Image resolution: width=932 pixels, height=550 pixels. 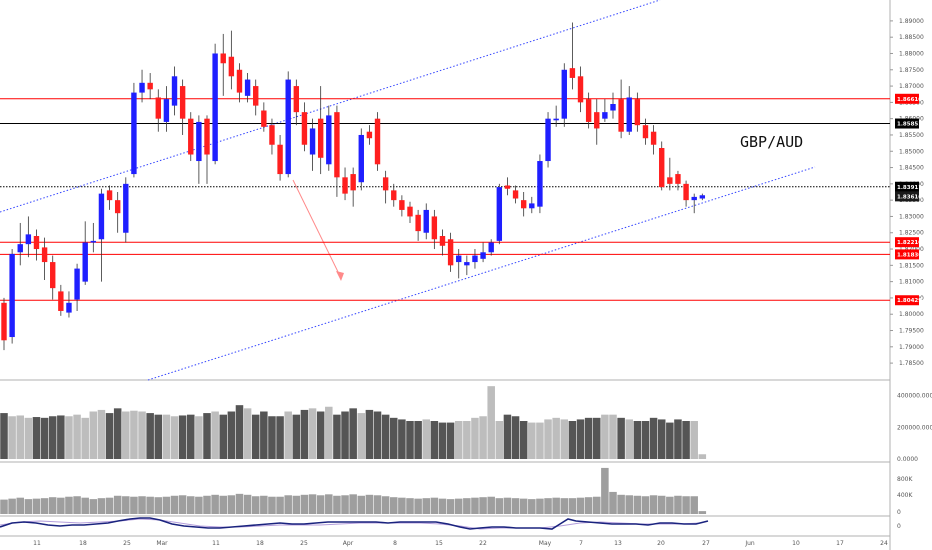 What do you see at coordinates (907, 459) in the screenshot?
I see `volume-tick-label: 0.0000` at bounding box center [907, 459].